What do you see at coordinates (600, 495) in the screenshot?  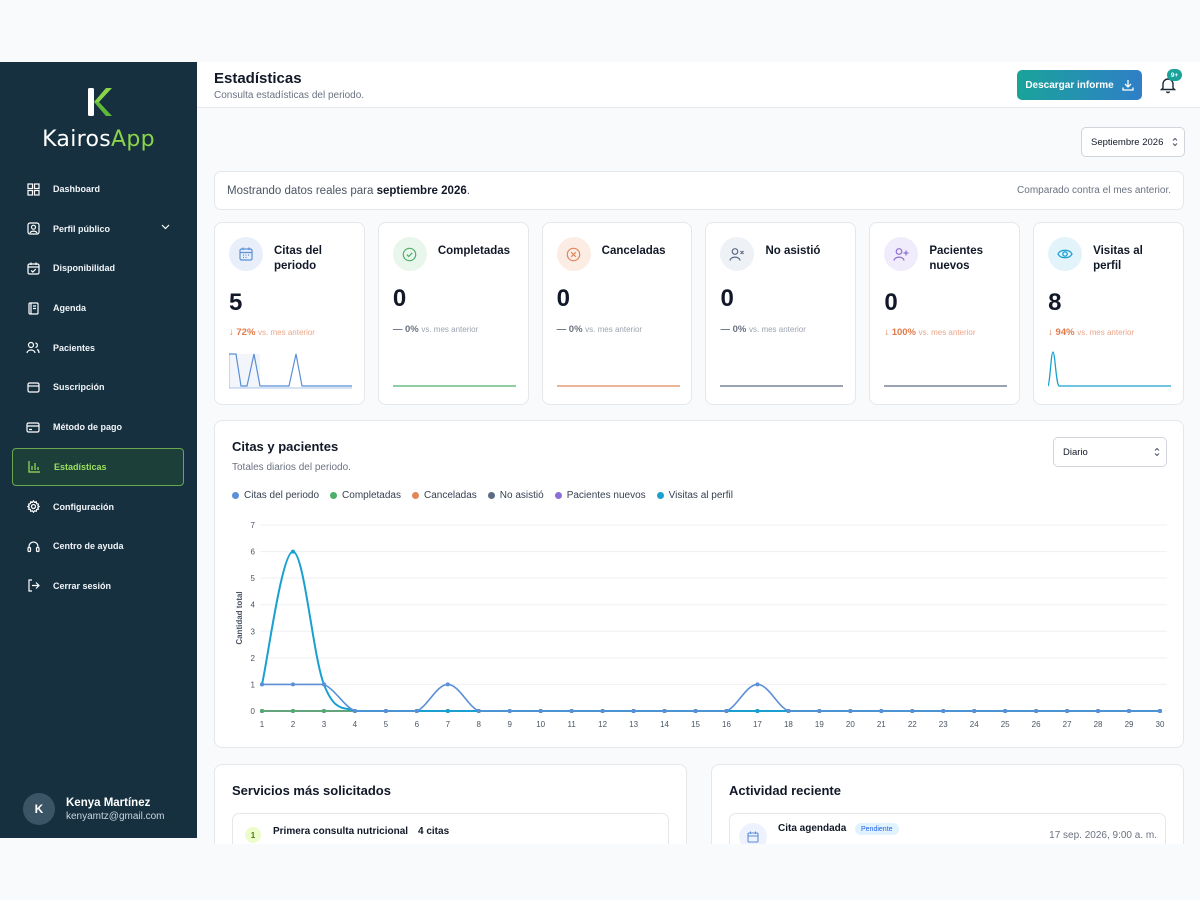 I see `legend-item-pacientes_nuevos: Pacientes nuevos` at bounding box center [600, 495].